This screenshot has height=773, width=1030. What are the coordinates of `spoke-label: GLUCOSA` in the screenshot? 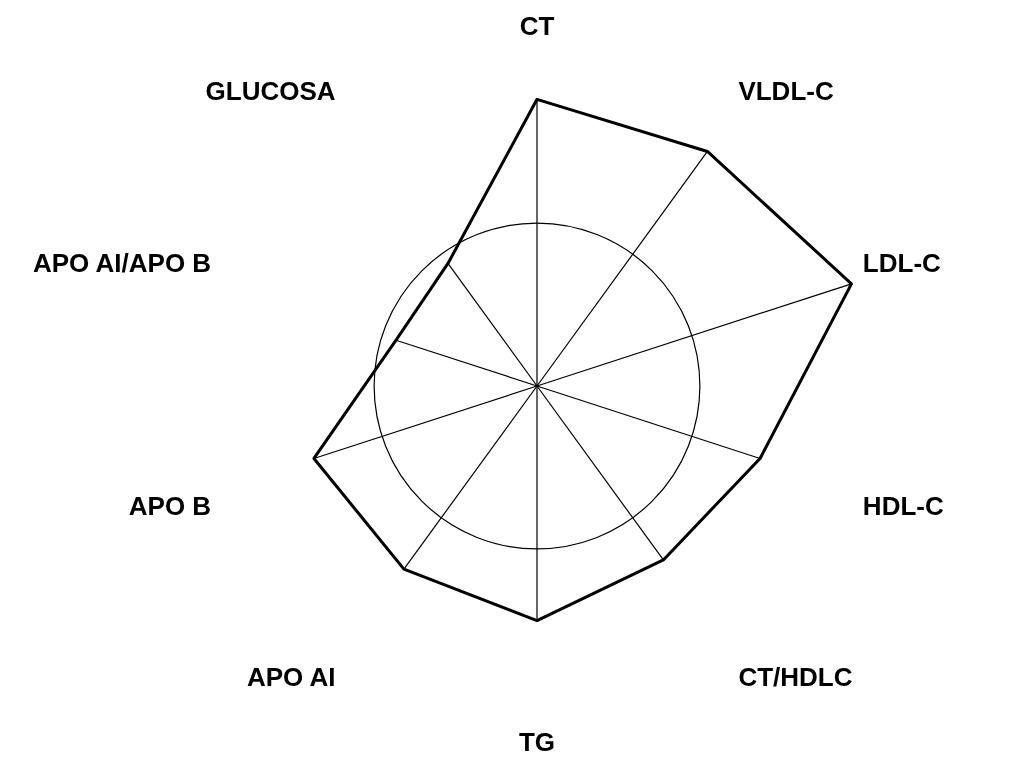 It's located at (270, 91).